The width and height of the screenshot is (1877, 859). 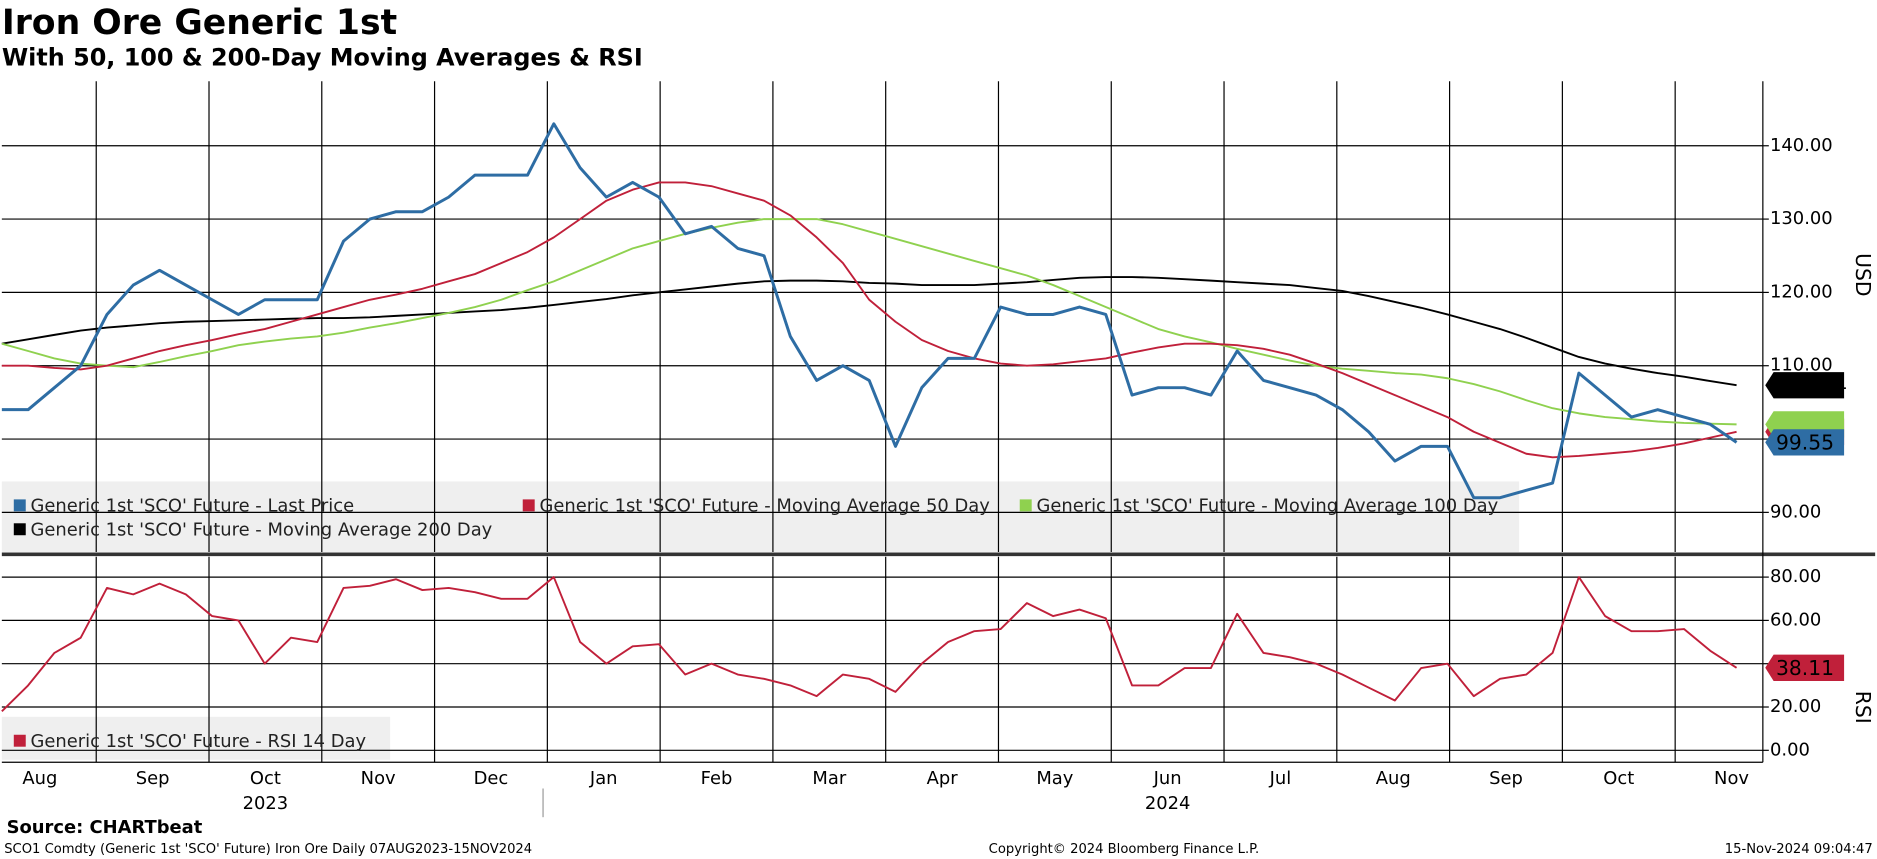 What do you see at coordinates (491, 778) in the screenshot?
I see `x-tick-label: Dec` at bounding box center [491, 778].